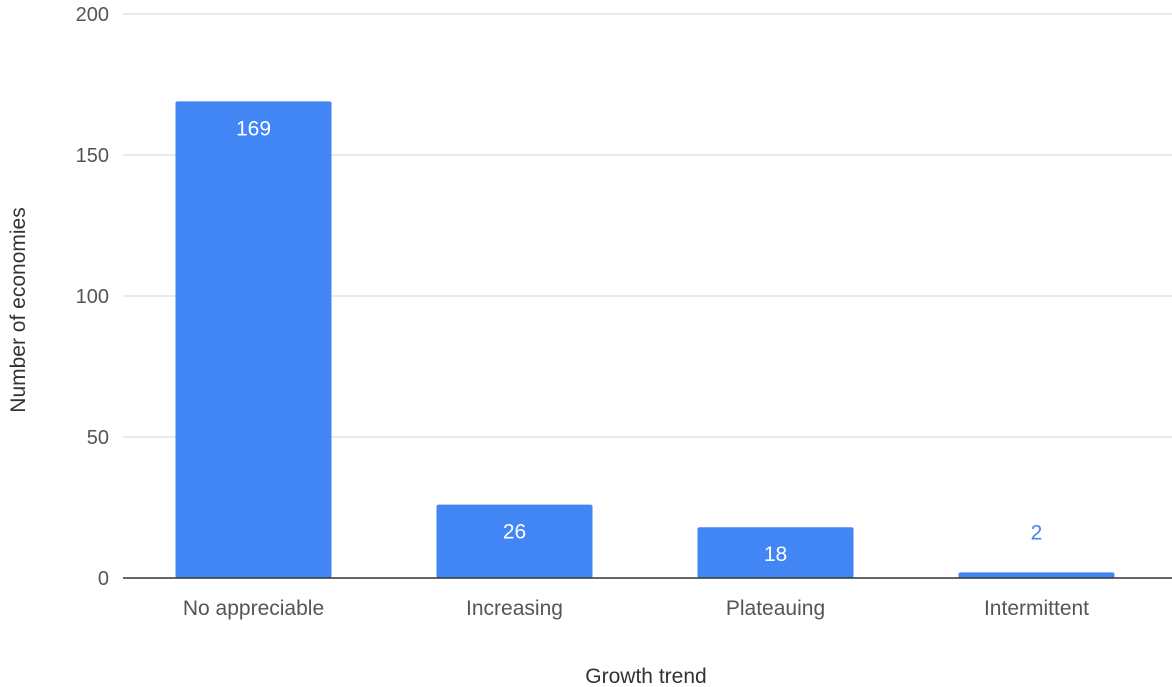 The height and width of the screenshot is (687, 1172). Describe the element at coordinates (98, 438) in the screenshot. I see `y-tick-label: 50` at that location.